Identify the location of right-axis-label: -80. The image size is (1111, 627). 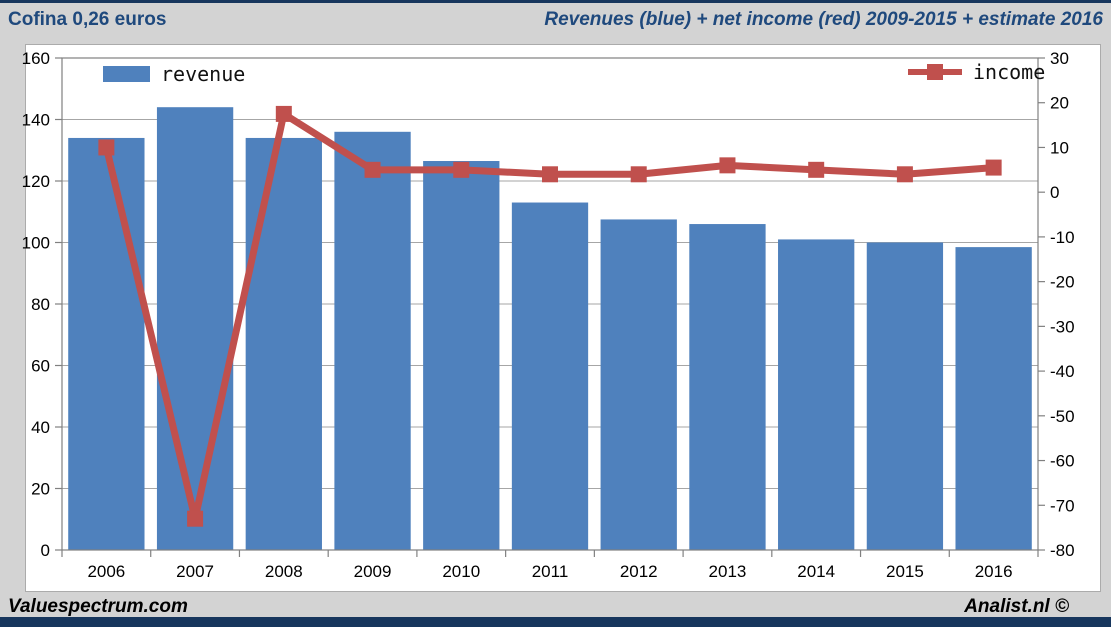
(1062, 550).